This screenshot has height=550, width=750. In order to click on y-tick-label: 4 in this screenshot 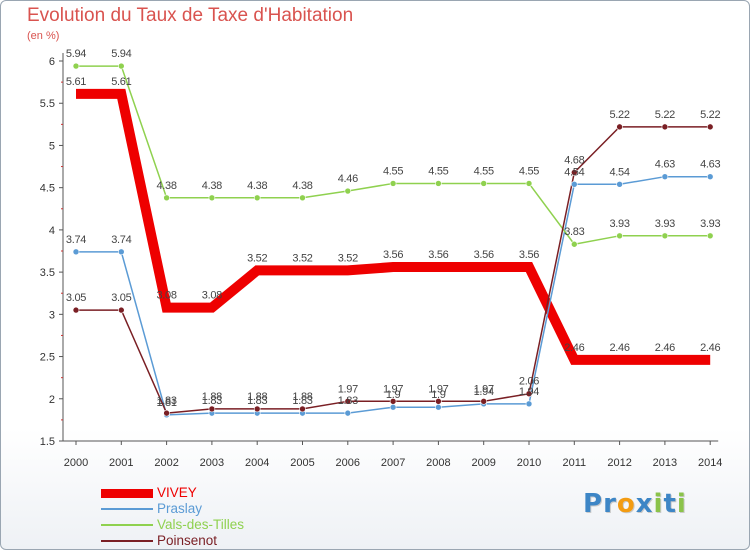, I will do `click(52, 231)`.